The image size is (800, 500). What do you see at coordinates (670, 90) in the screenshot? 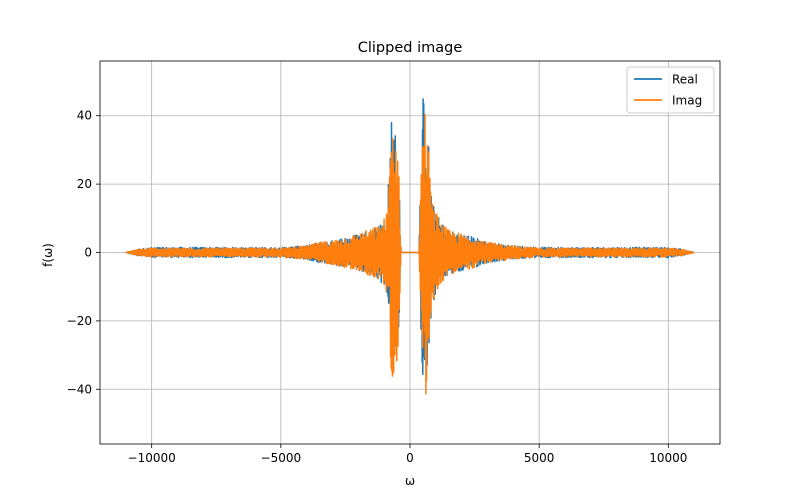
I see `legend: Real Imag` at bounding box center [670, 90].